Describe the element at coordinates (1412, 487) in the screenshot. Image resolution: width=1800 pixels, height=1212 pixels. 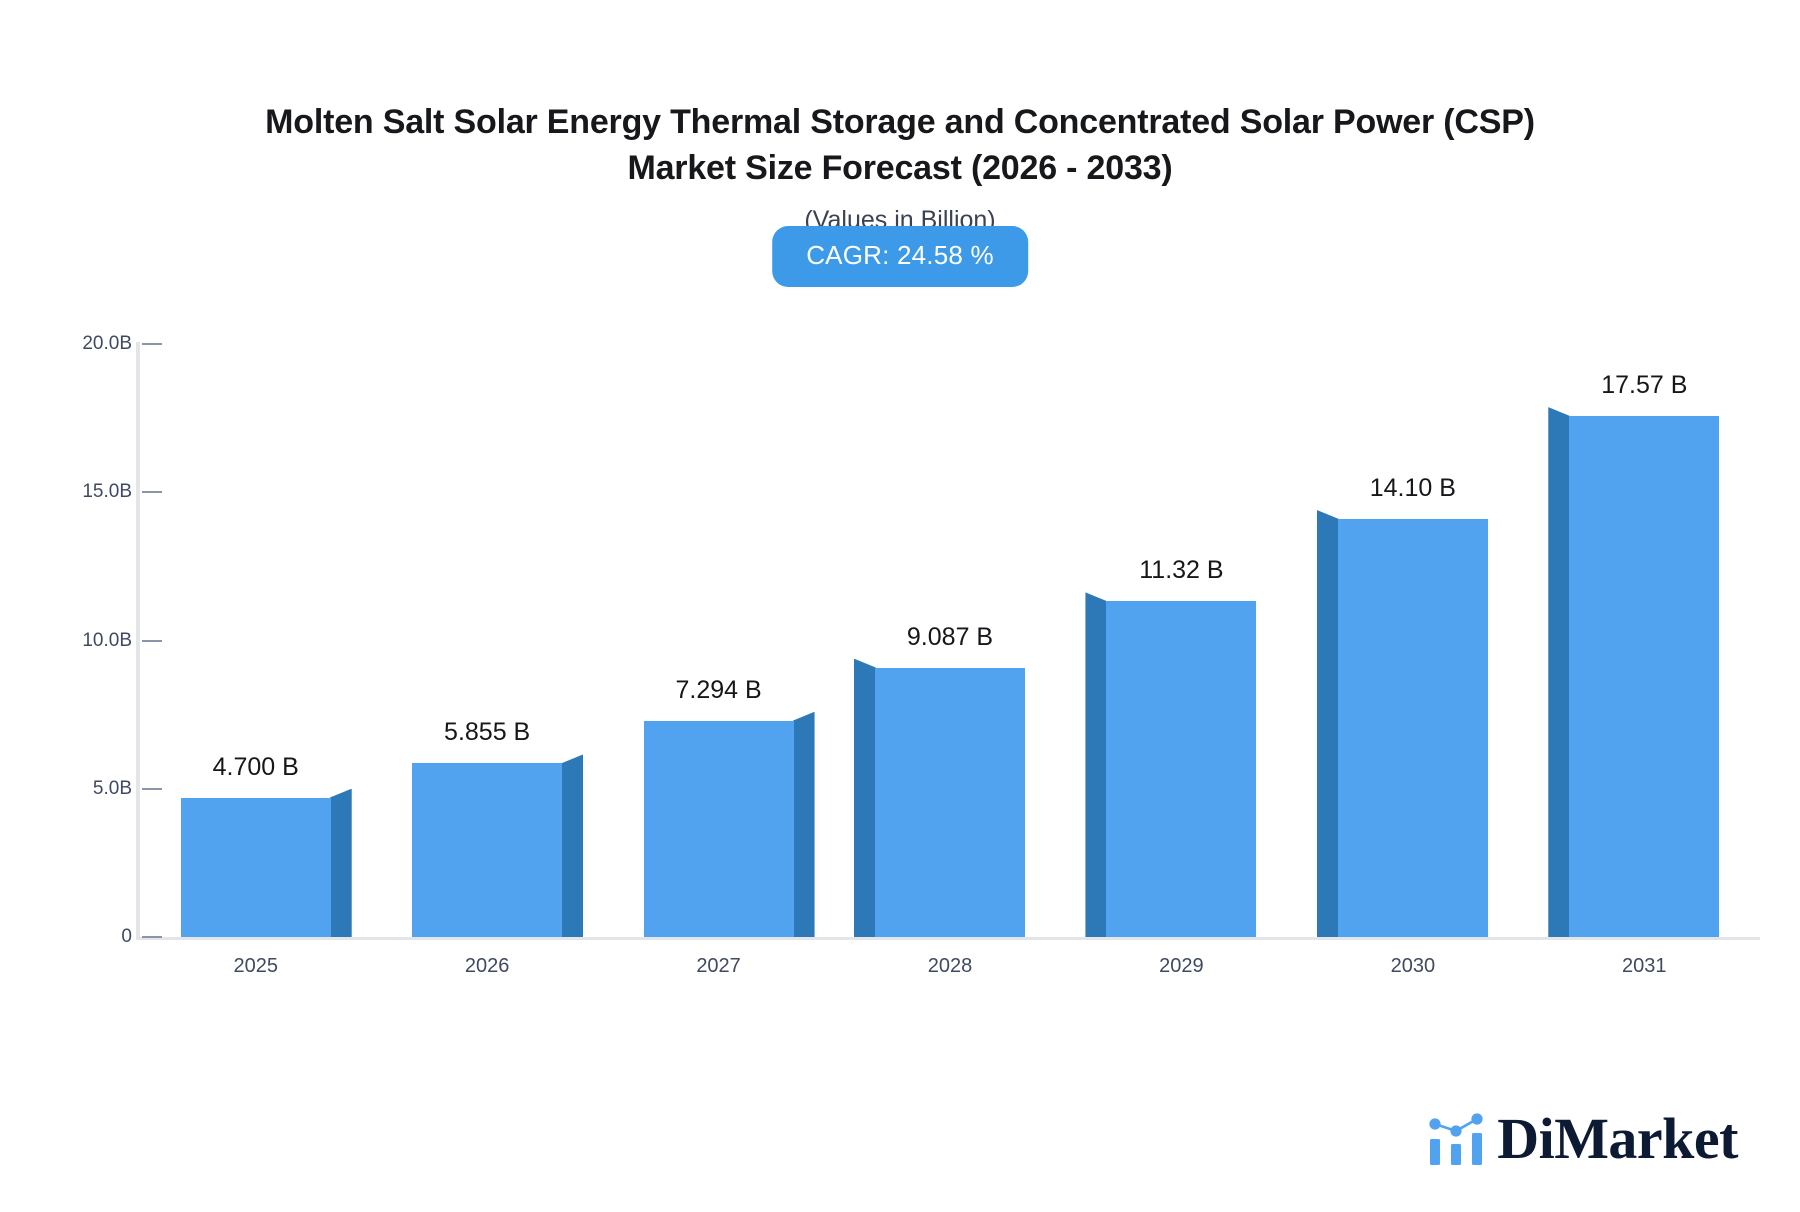
I see `bar-value-label: 14.10 B` at that location.